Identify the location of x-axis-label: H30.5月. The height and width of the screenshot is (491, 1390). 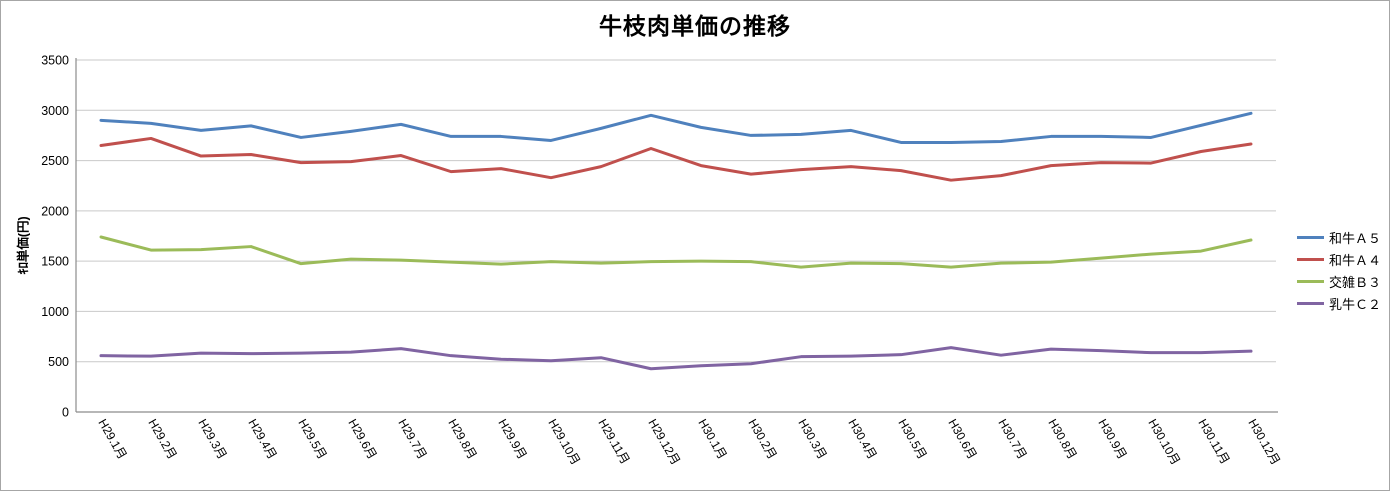
(912, 439).